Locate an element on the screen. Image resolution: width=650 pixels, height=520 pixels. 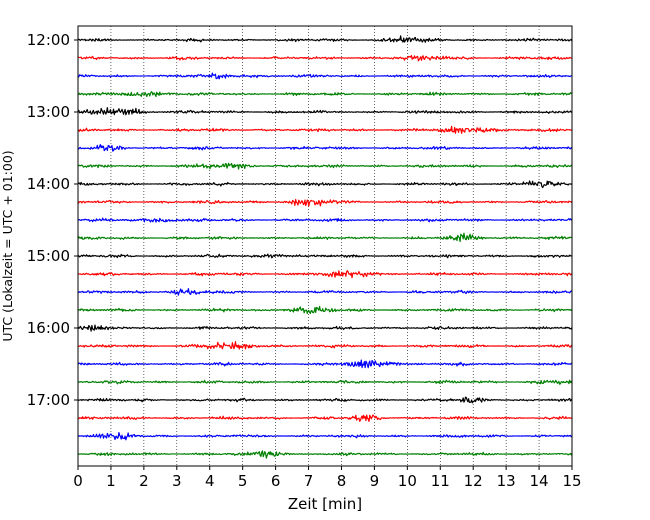
x-tick-label: 12 is located at coordinates (473, 481).